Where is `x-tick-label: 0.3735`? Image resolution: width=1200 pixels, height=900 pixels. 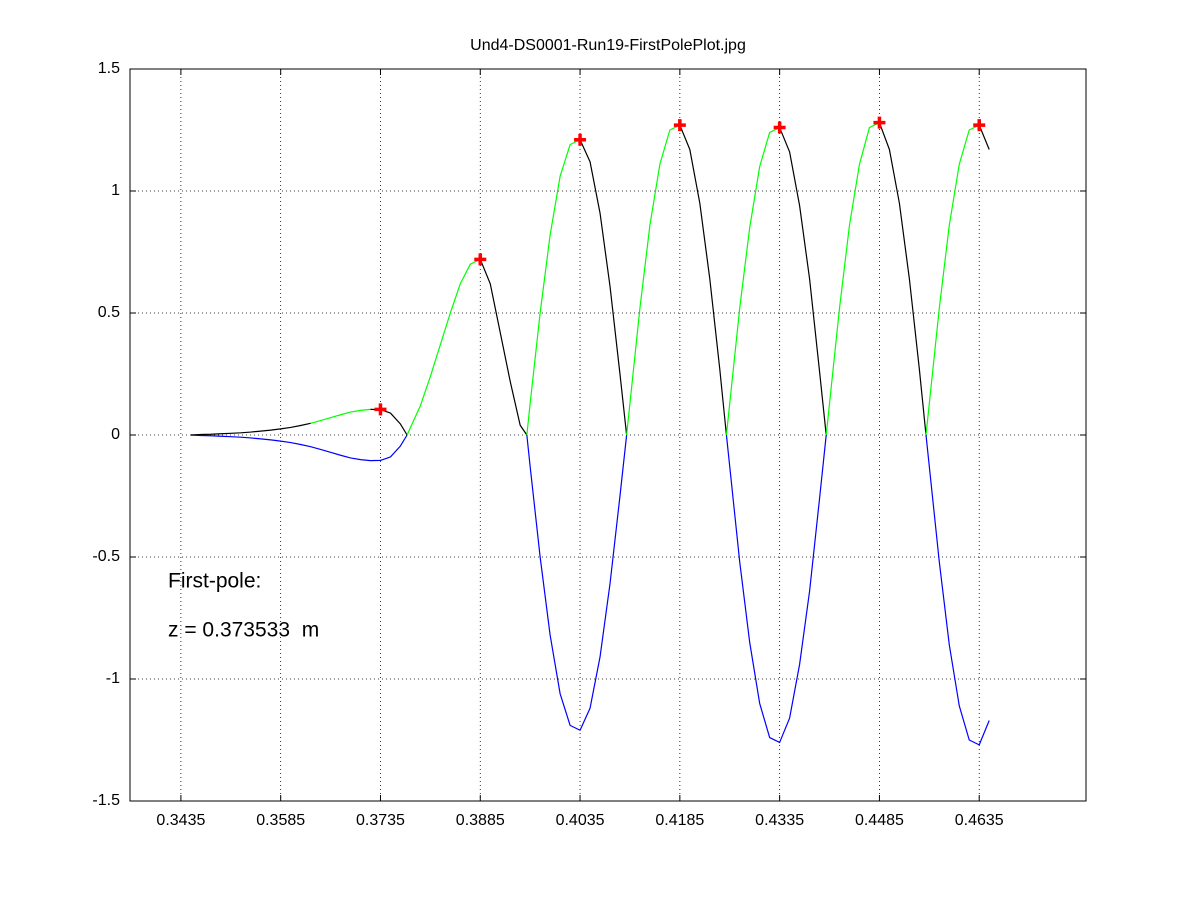
x-tick-label: 0.3735 is located at coordinates (380, 820).